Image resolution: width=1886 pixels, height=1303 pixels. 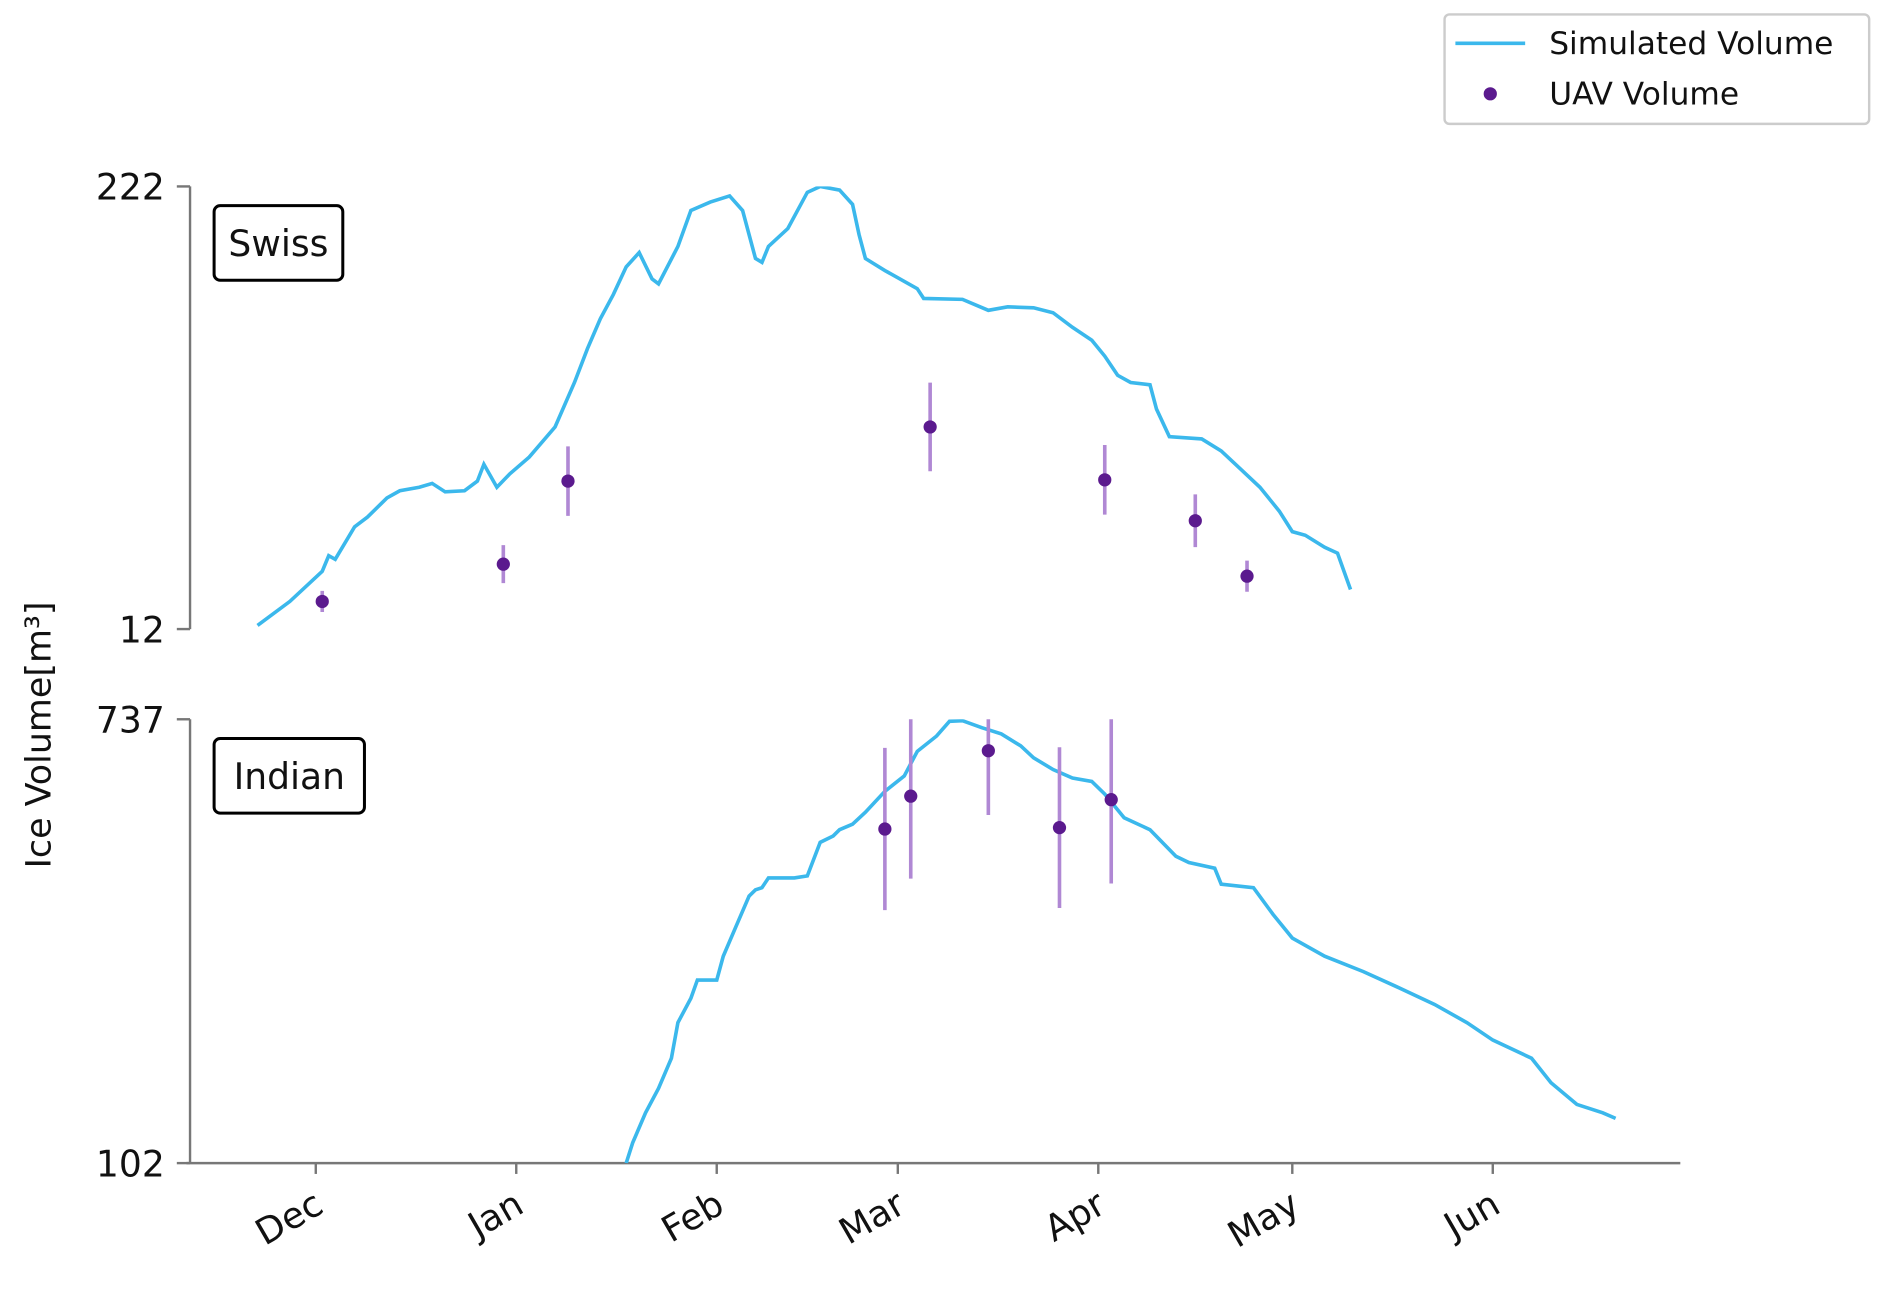 I want to click on legend-label: UAV Volume, so click(x=1644, y=95).